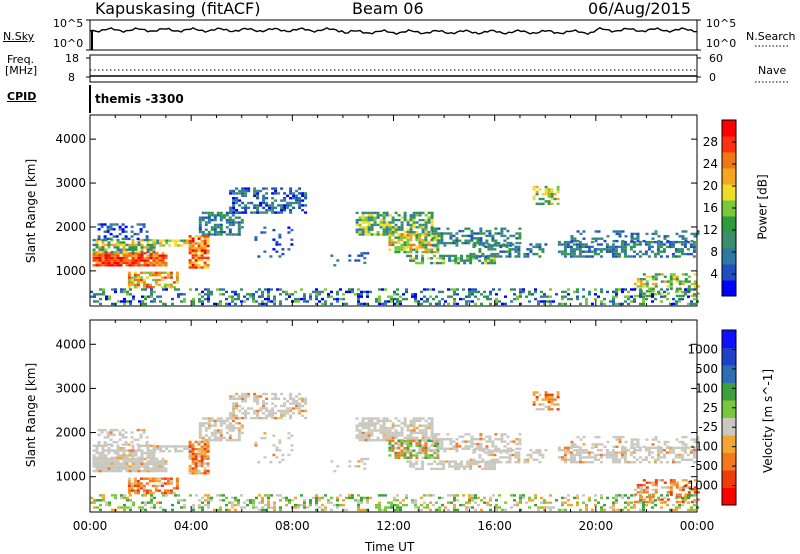  Describe the element at coordinates (70, 227) in the screenshot. I see `power-ytick-label: 2000` at that location.